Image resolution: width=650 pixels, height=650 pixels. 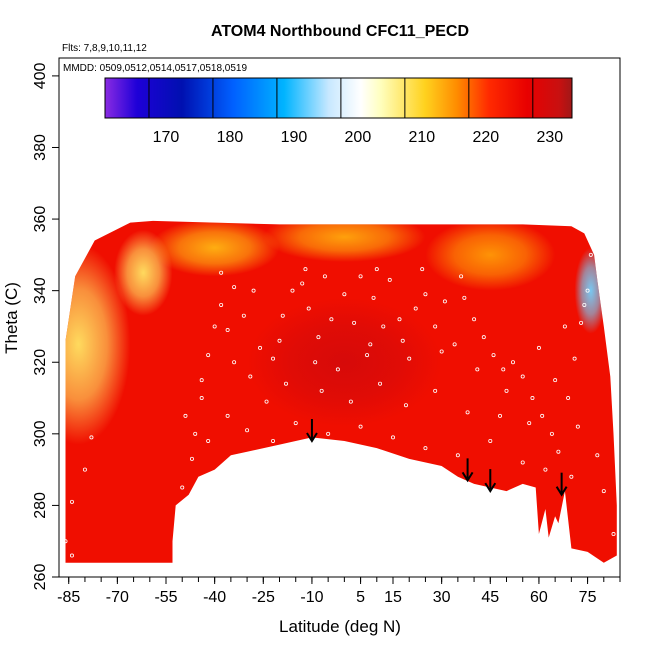 What do you see at coordinates (214, 597) in the screenshot?
I see `x-tick-label: -40` at bounding box center [214, 597].